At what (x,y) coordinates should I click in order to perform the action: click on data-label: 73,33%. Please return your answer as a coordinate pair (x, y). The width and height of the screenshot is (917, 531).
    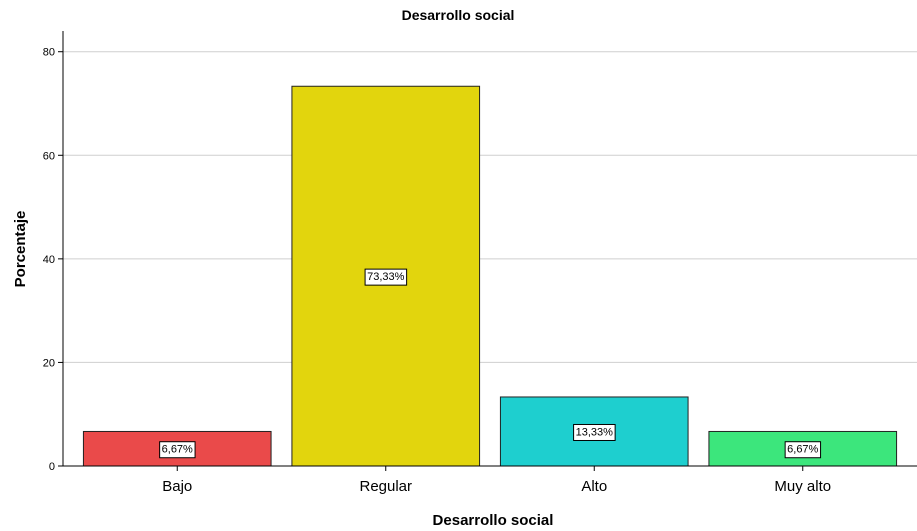
    Looking at the image, I should click on (386, 277).